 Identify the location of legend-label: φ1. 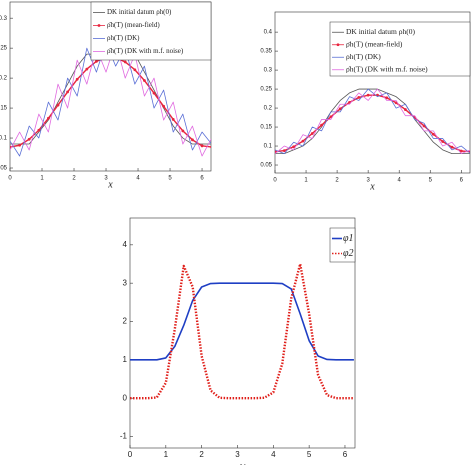
(348, 238).